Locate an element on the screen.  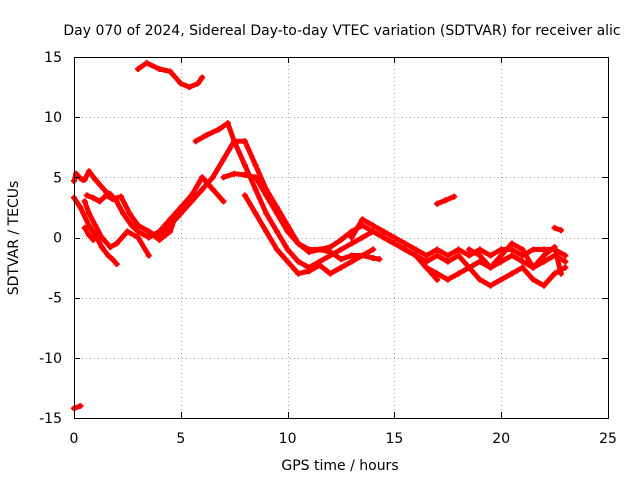
x-tick-label: 20 is located at coordinates (501, 439).